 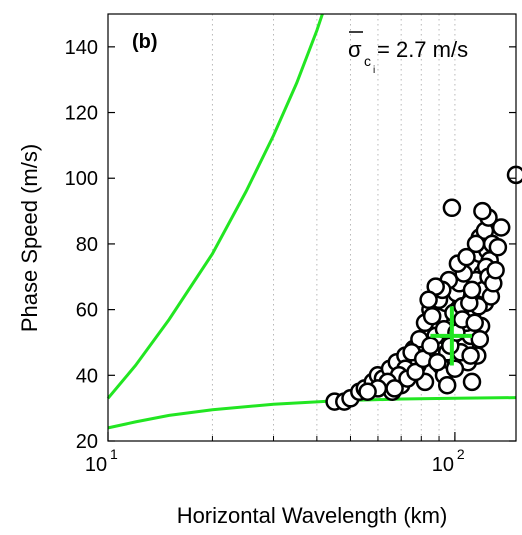 What do you see at coordinates (355, 49) in the screenshot?
I see `sigma-symbol: σ` at bounding box center [355, 49].